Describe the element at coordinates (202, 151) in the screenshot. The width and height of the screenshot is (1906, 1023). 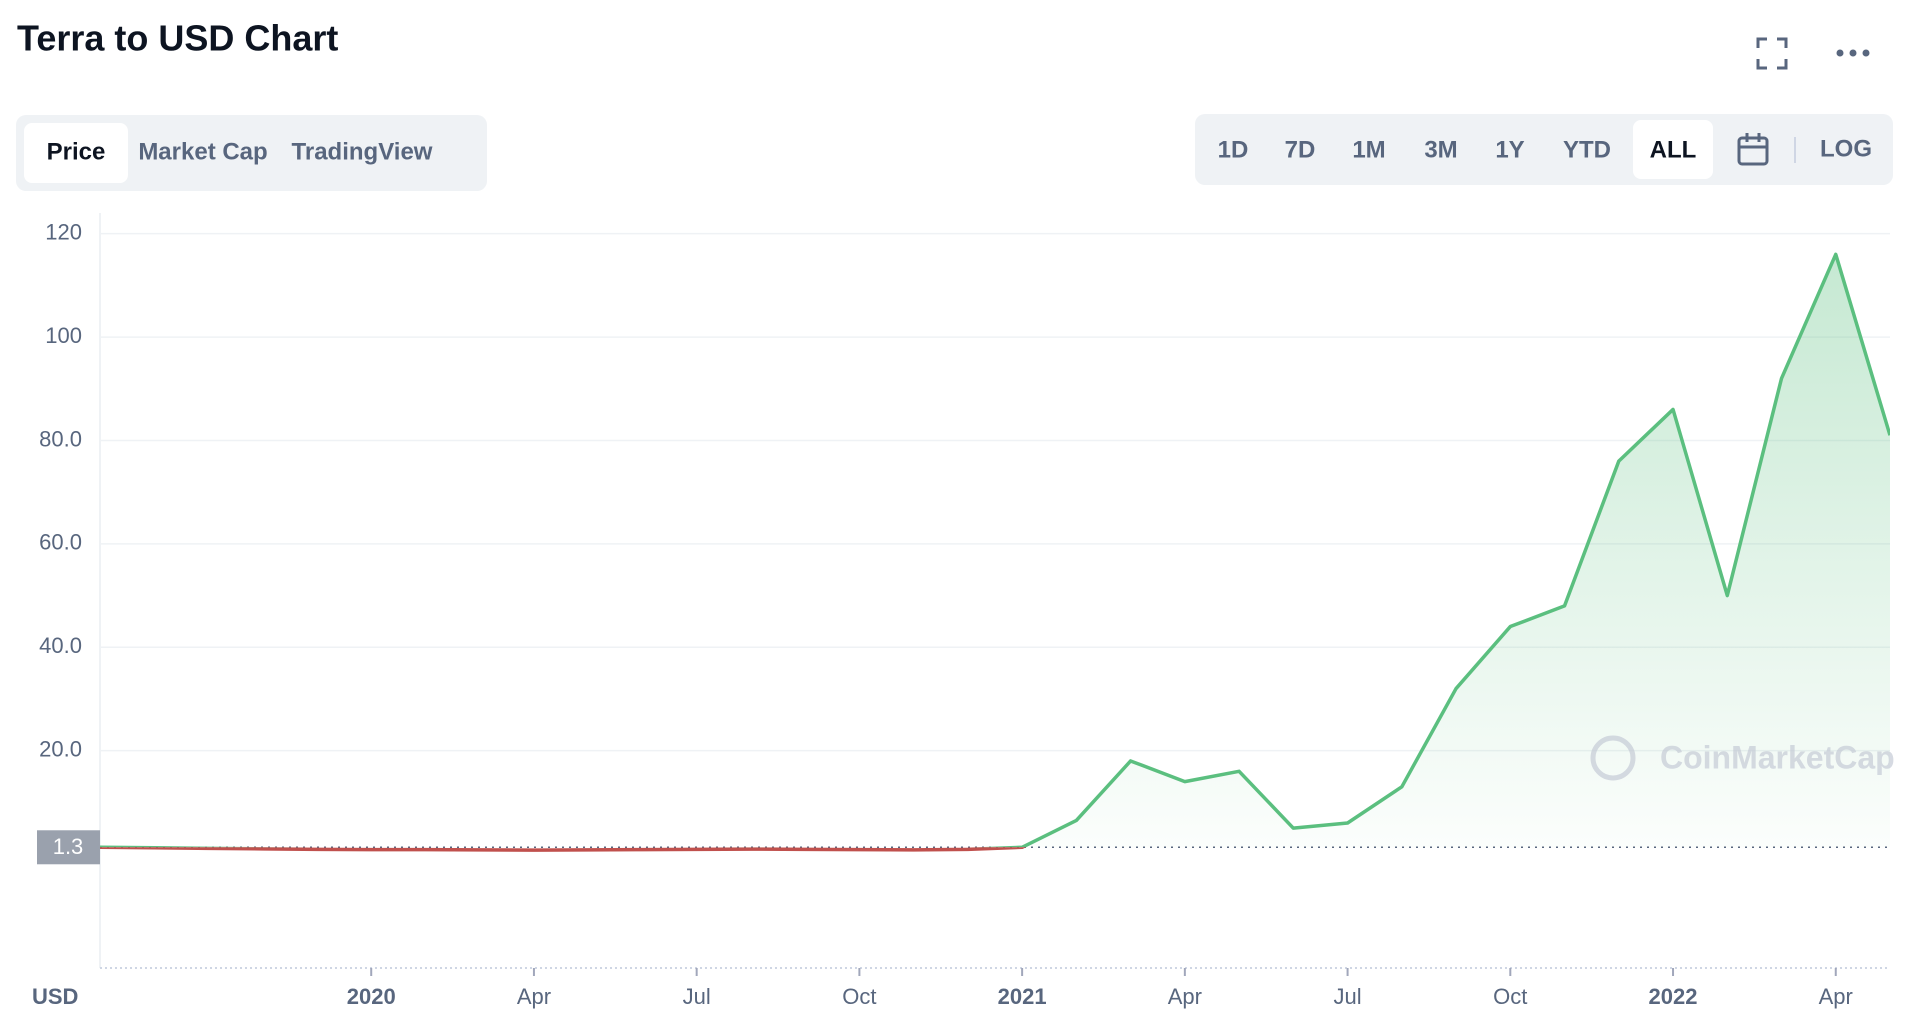
I see `tab: Market Cap` at that location.